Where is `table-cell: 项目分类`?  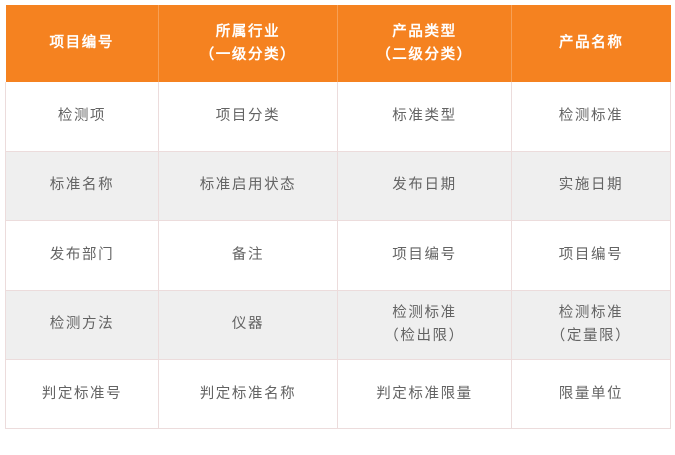
table-cell: 项目分类 is located at coordinates (248, 117).